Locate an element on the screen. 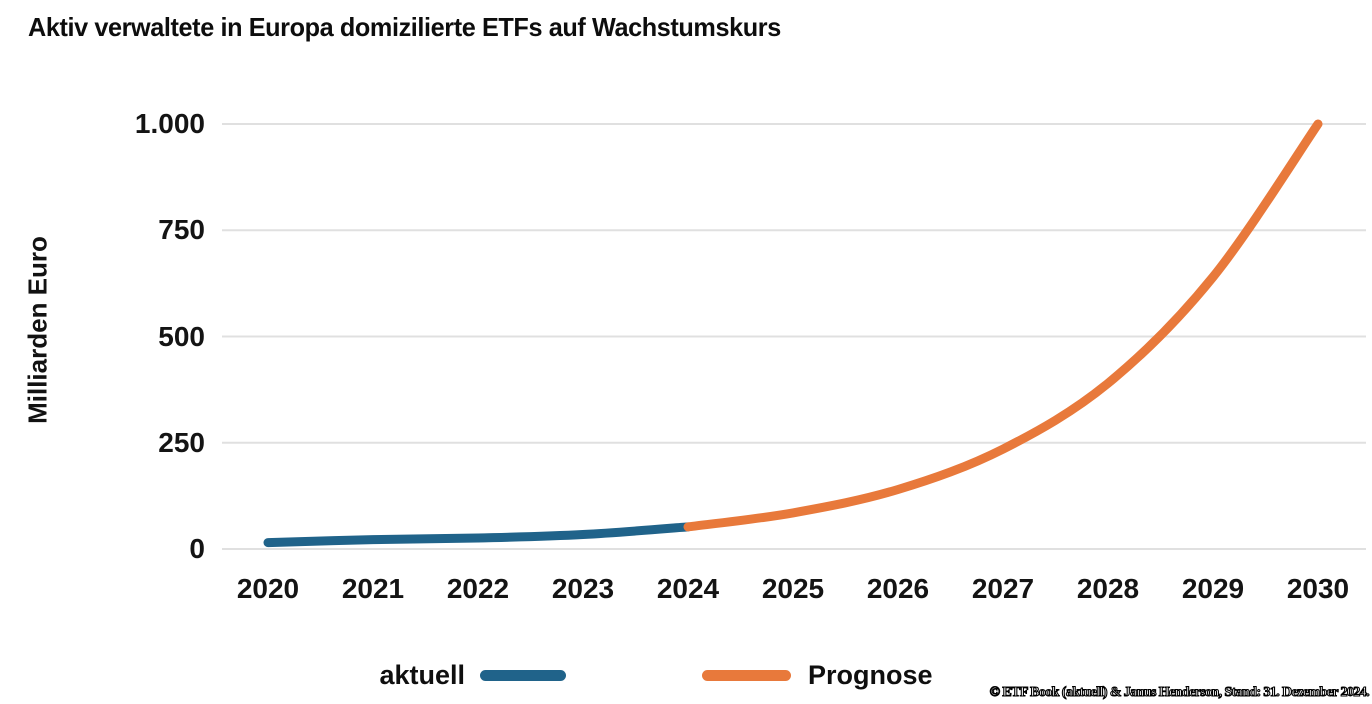 The width and height of the screenshot is (1372, 704). y-tick-label: 250 is located at coordinates (181, 442).